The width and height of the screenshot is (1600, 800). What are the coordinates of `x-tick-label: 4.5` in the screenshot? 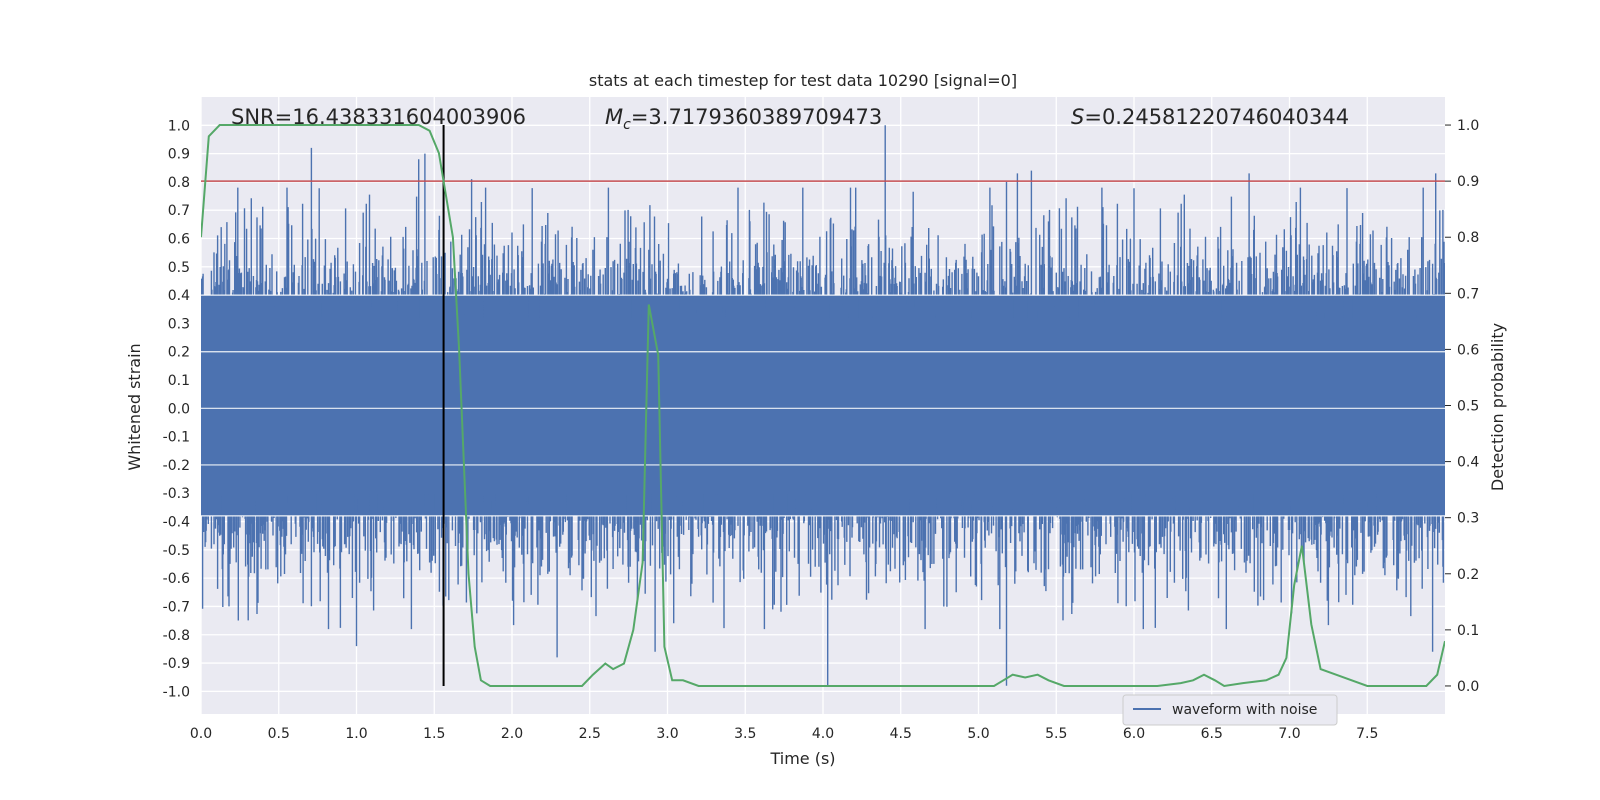 It's located at (901, 734).